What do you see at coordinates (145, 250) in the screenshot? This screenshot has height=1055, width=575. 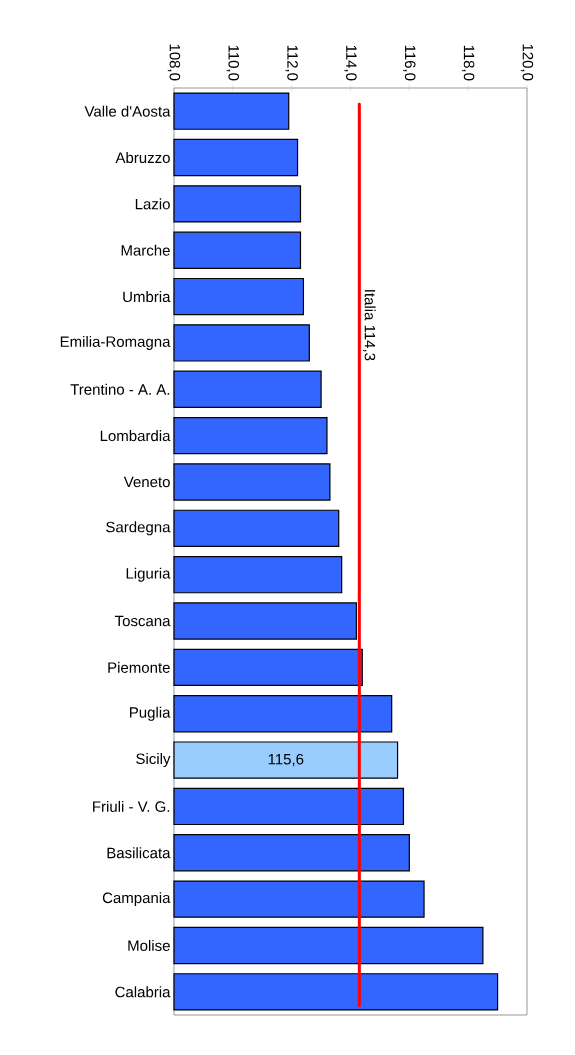 I see `y-tick-label: Marche` at bounding box center [145, 250].